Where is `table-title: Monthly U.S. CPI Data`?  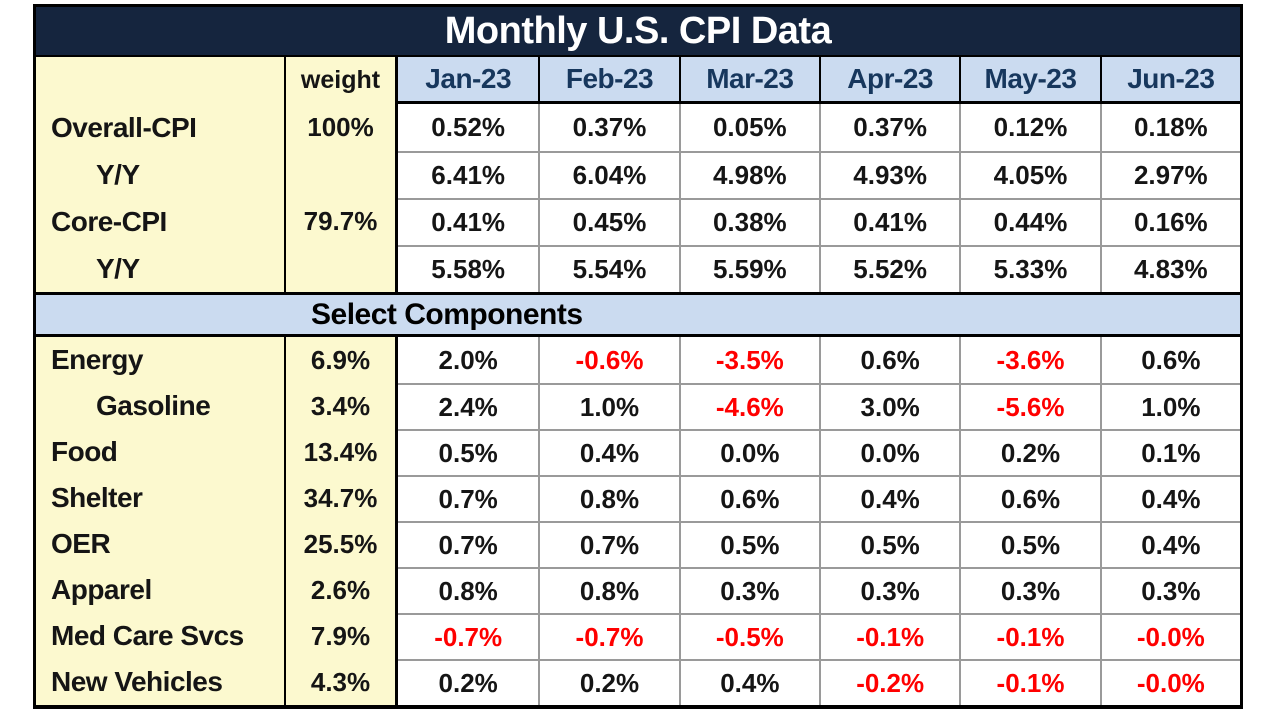 table-title: Monthly U.S. CPI Data is located at coordinates (638, 32).